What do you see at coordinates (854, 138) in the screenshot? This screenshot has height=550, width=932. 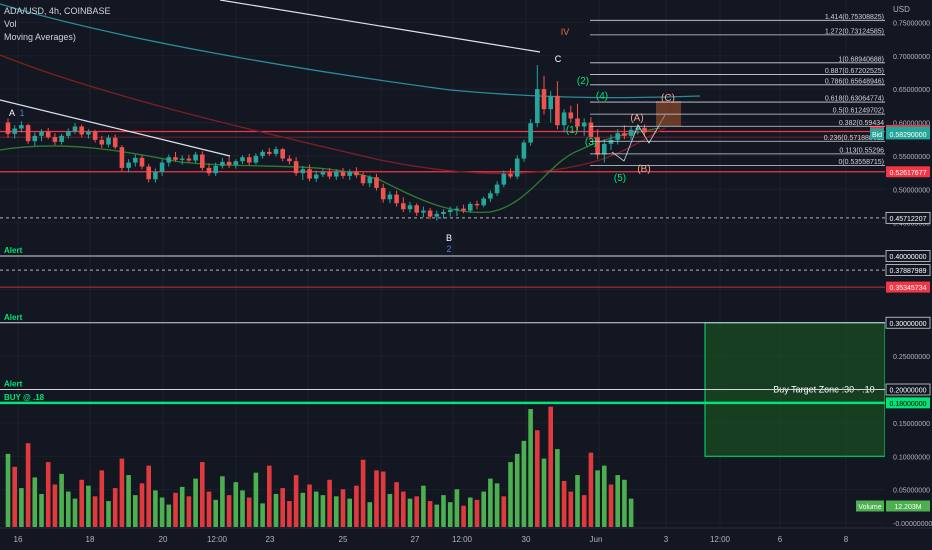 I see `fib-label: 0.236(0.571888611` at bounding box center [854, 138].